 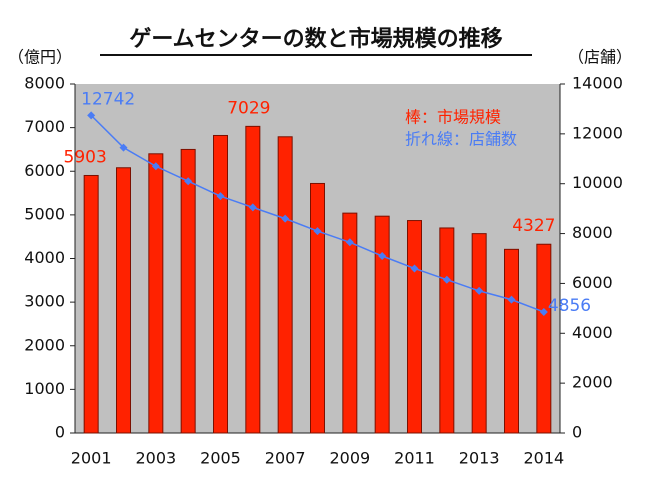 I want to click on data-label: 4856, so click(x=569, y=306).